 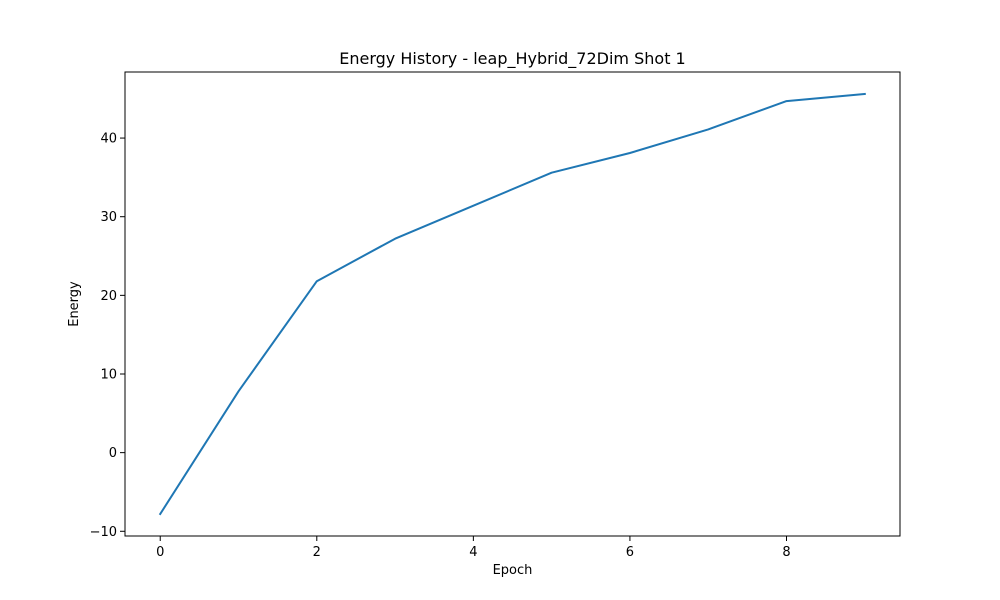 I want to click on y-axis-label: Energy, so click(x=74, y=304).